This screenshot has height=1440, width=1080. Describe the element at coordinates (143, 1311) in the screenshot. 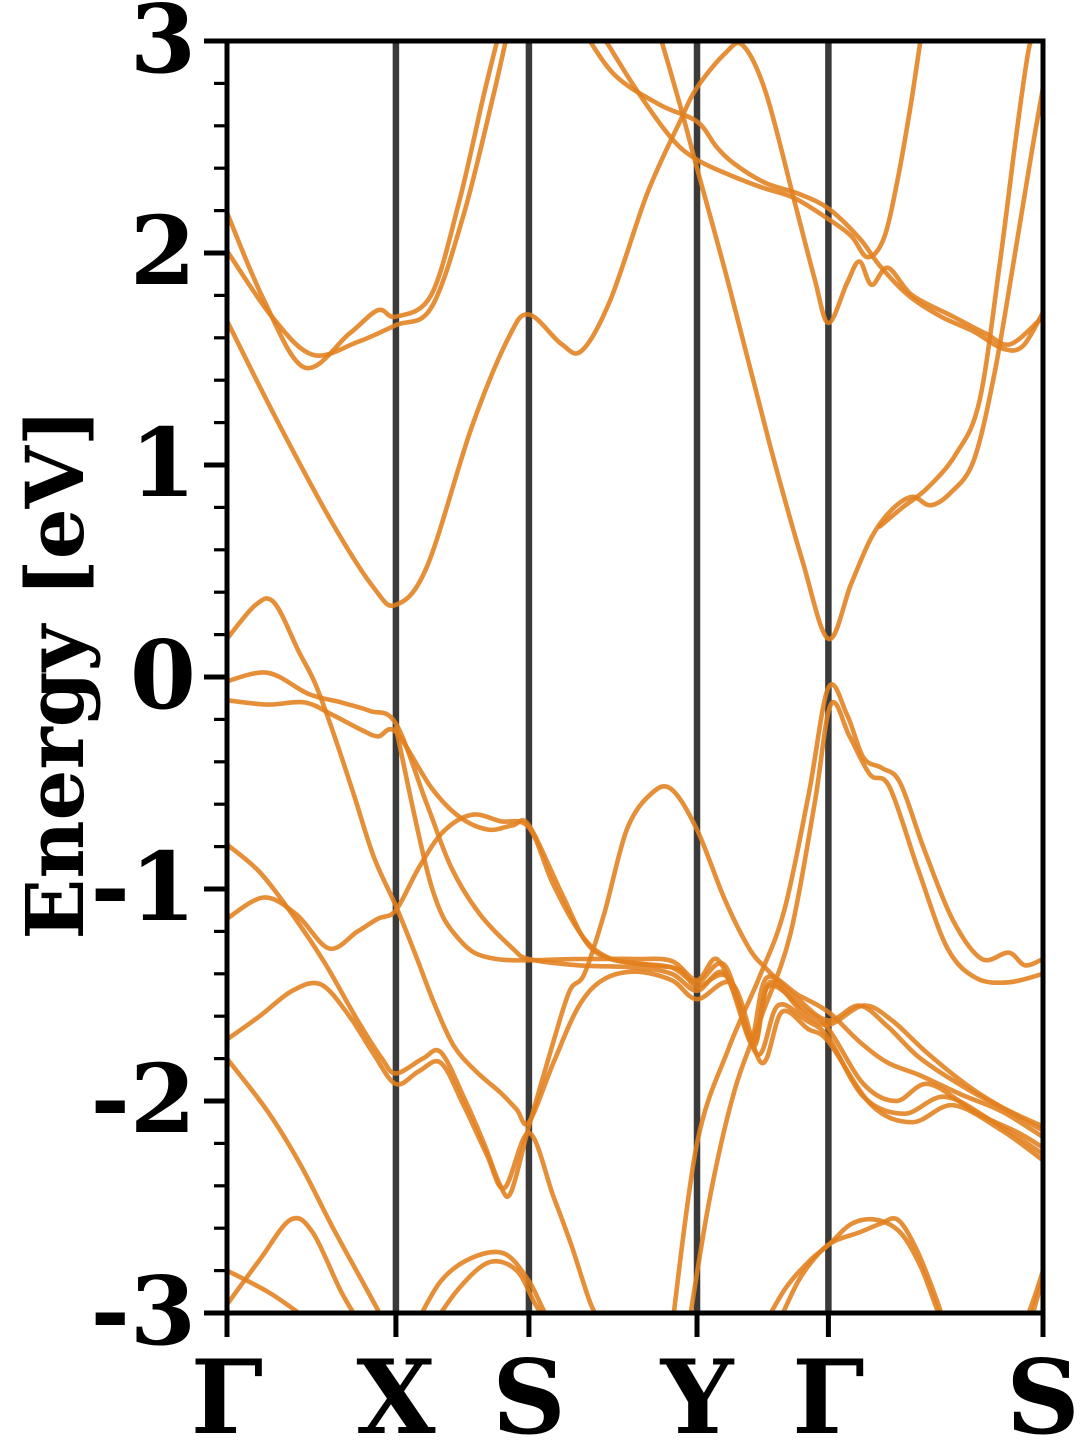

I see `y-tick-label: -3` at that location.